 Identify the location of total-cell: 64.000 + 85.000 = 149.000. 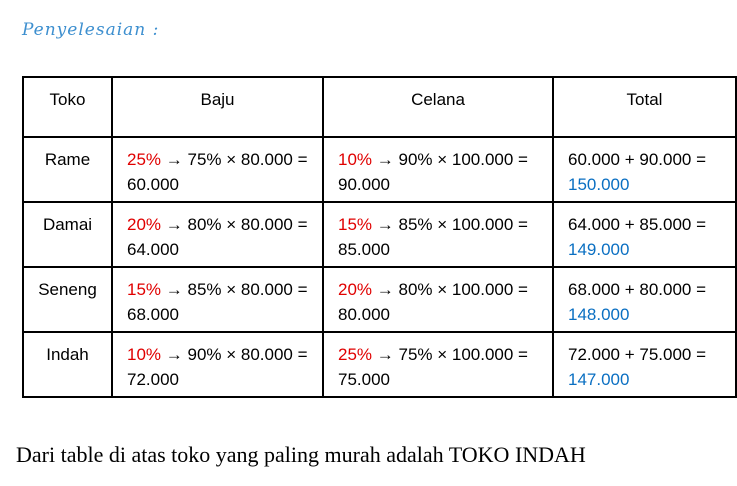
(644, 234).